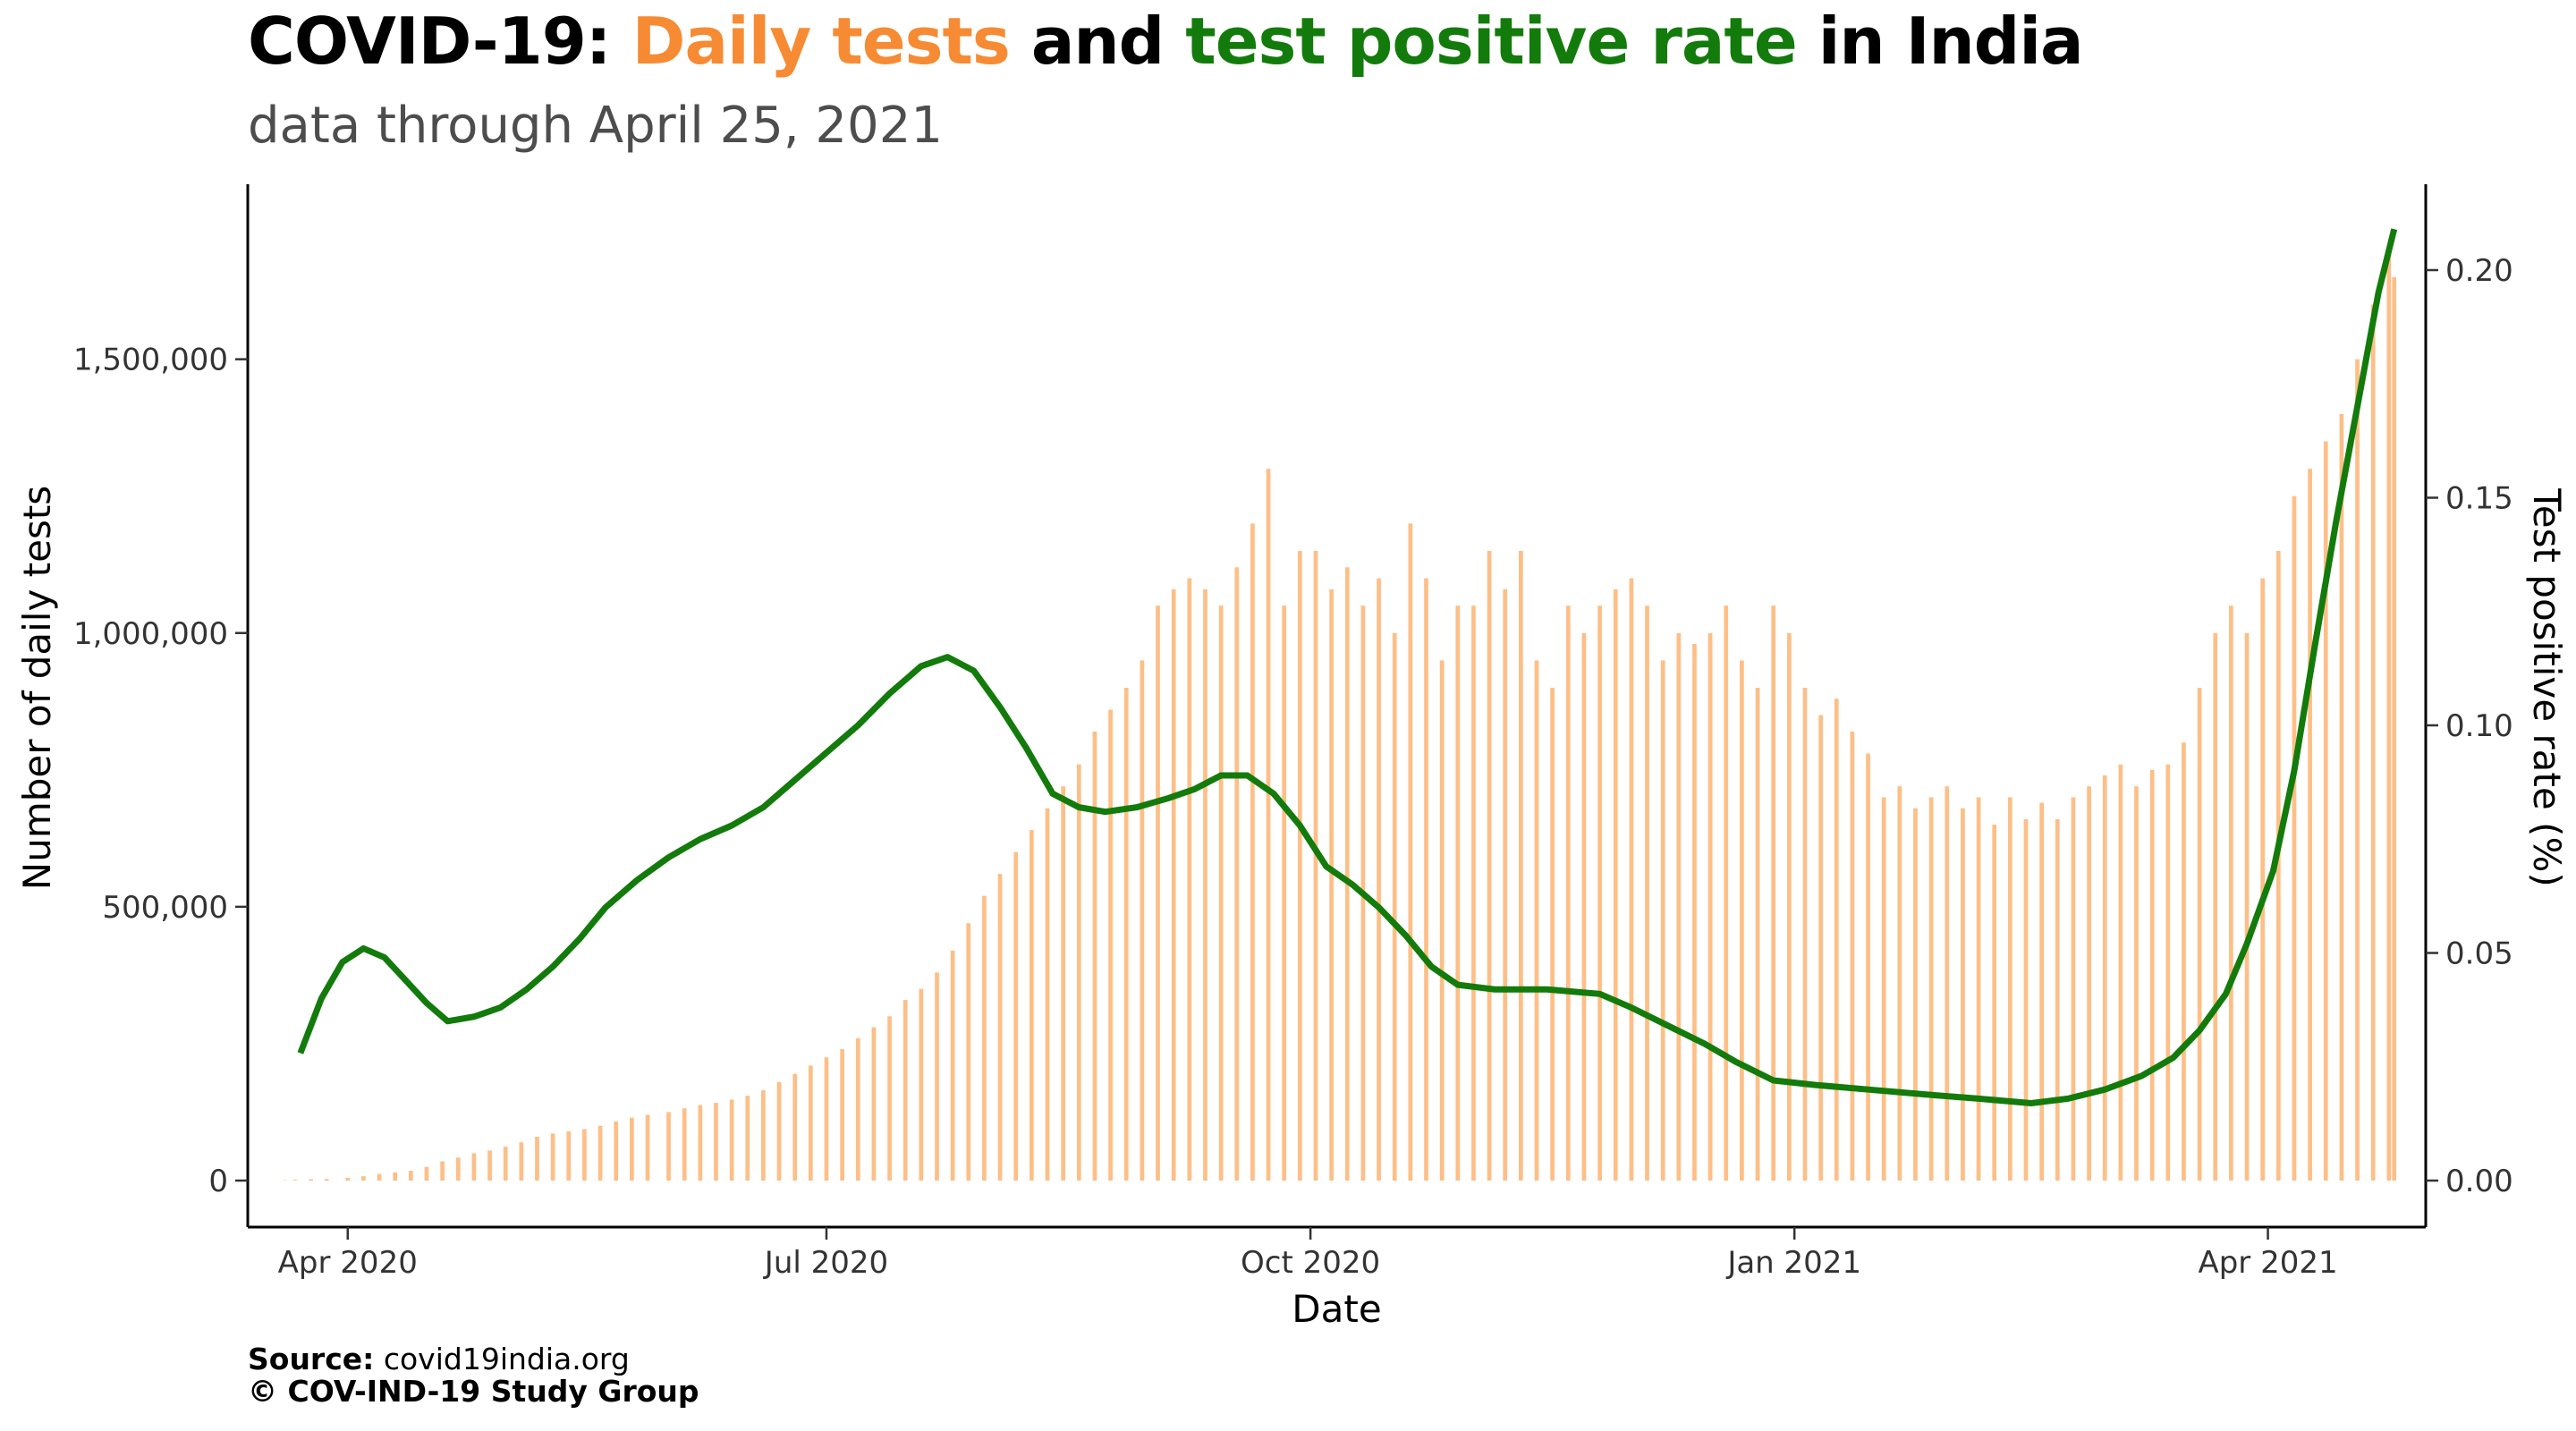 The width and height of the screenshot is (2576, 1431). What do you see at coordinates (473, 1359) in the screenshot?
I see `caption-source: Source: covid19india.org` at bounding box center [473, 1359].